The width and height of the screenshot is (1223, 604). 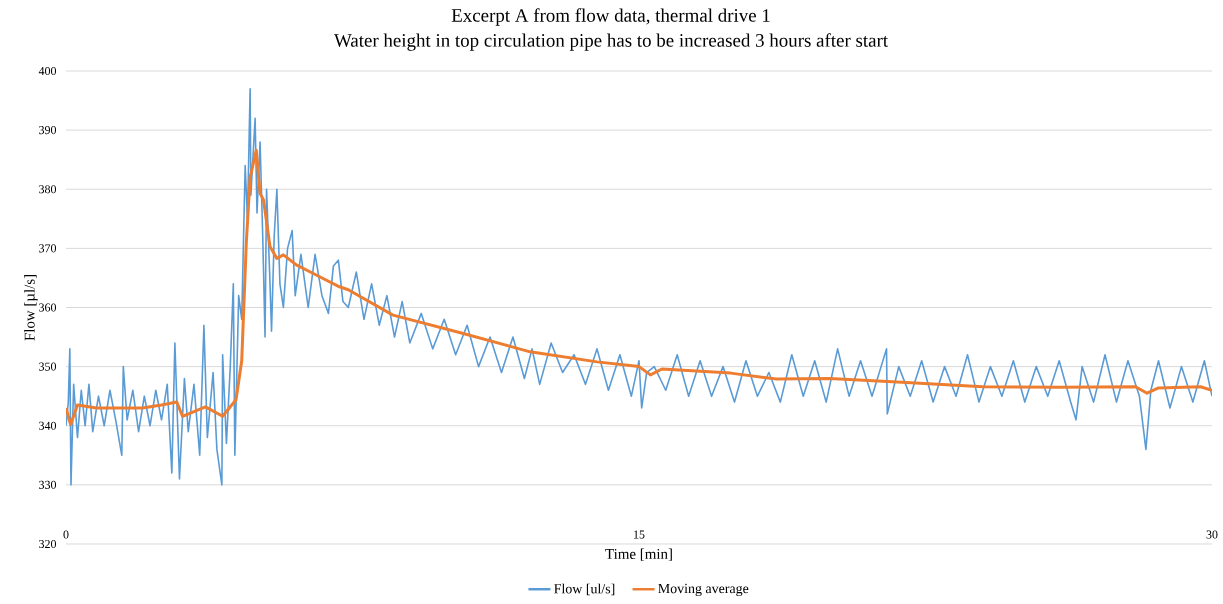 I want to click on chart-title: Excerpt A from flow data, thermal drive 1, so click(x=610, y=17).